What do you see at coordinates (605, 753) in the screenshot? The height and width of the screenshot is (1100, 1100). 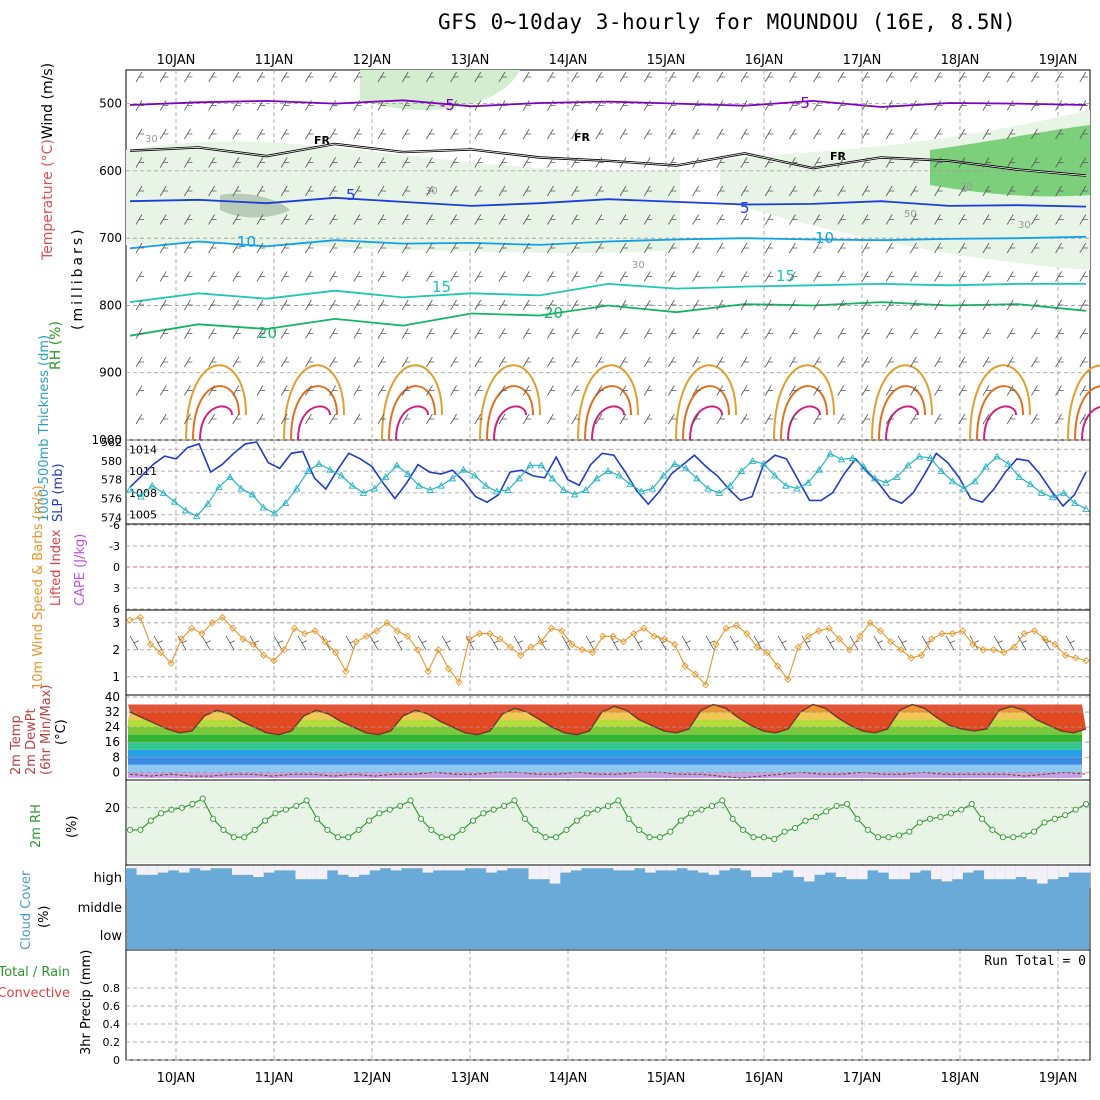 I see `temp-color-band` at bounding box center [605, 753].